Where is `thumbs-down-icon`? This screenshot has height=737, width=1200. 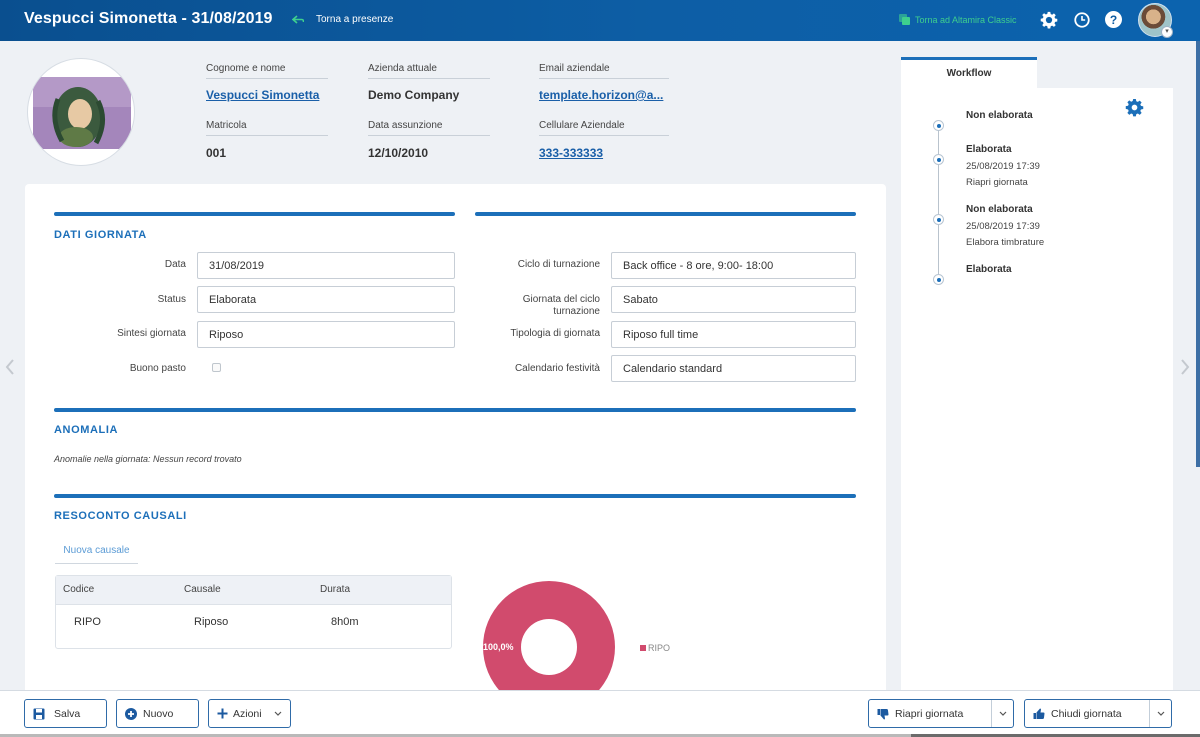
thumbs-down-icon is located at coordinates (883, 713).